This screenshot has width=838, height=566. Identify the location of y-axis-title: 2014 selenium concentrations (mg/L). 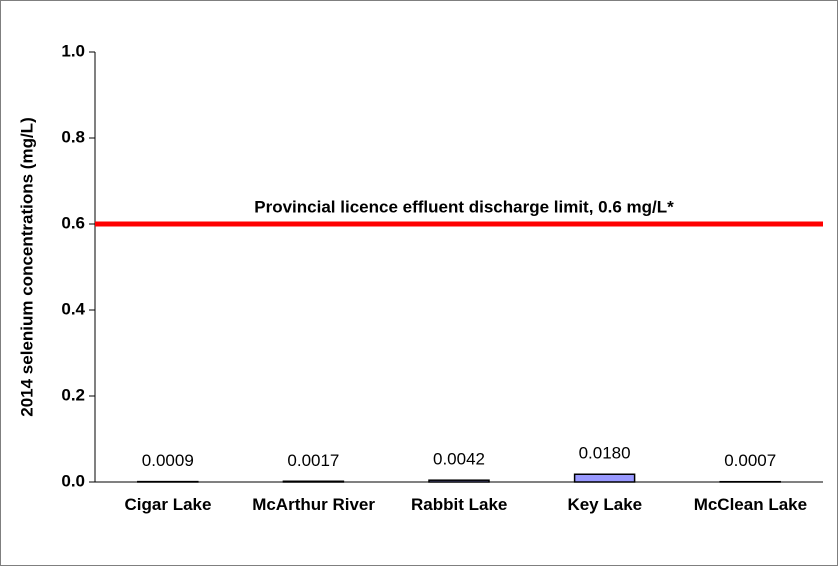
(26, 266).